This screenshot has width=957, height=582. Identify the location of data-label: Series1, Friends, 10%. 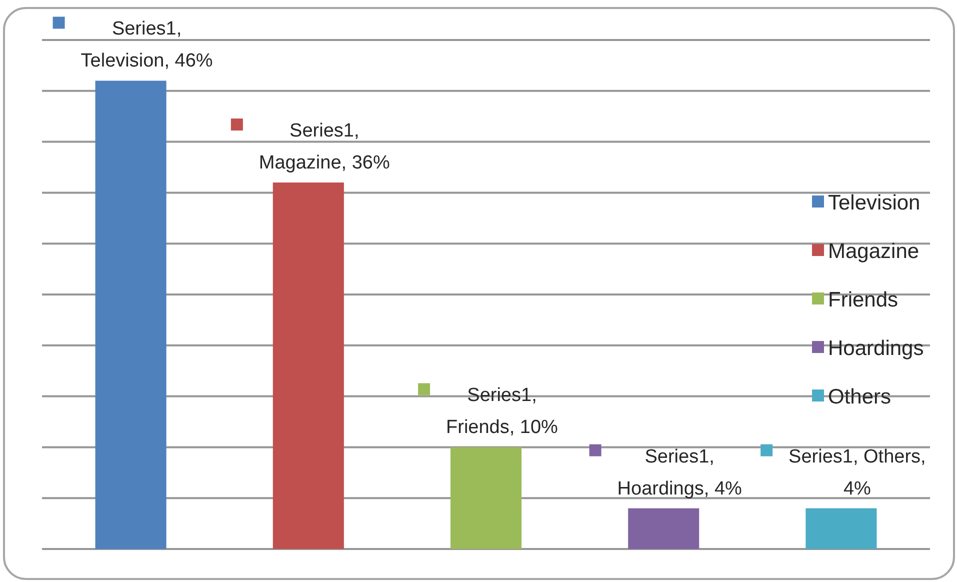
(502, 411).